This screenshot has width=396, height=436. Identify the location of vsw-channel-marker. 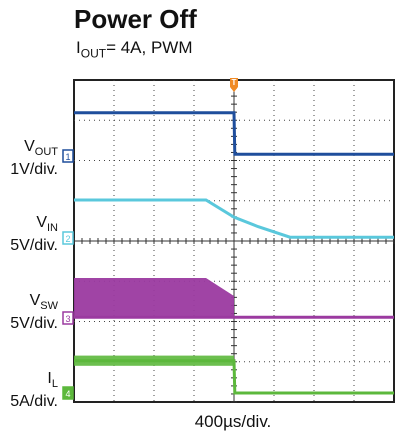
(68, 318).